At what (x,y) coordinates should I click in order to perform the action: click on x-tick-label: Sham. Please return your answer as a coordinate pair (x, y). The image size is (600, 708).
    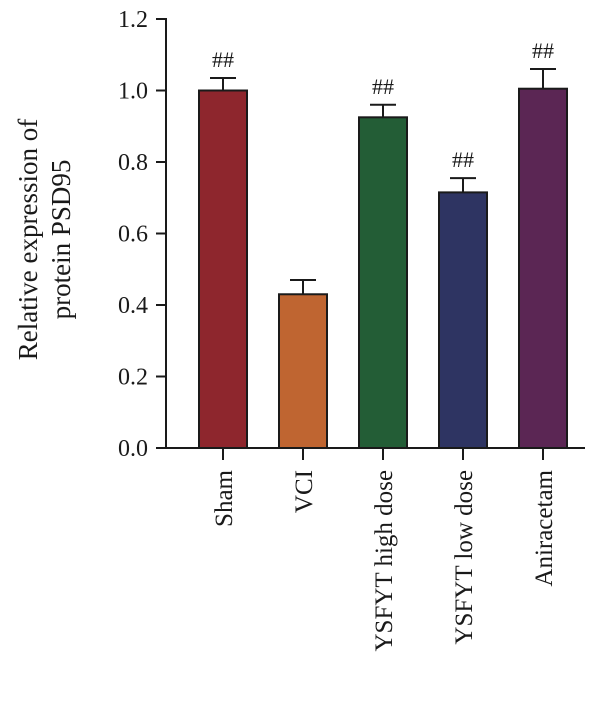
    Looking at the image, I should click on (224, 498).